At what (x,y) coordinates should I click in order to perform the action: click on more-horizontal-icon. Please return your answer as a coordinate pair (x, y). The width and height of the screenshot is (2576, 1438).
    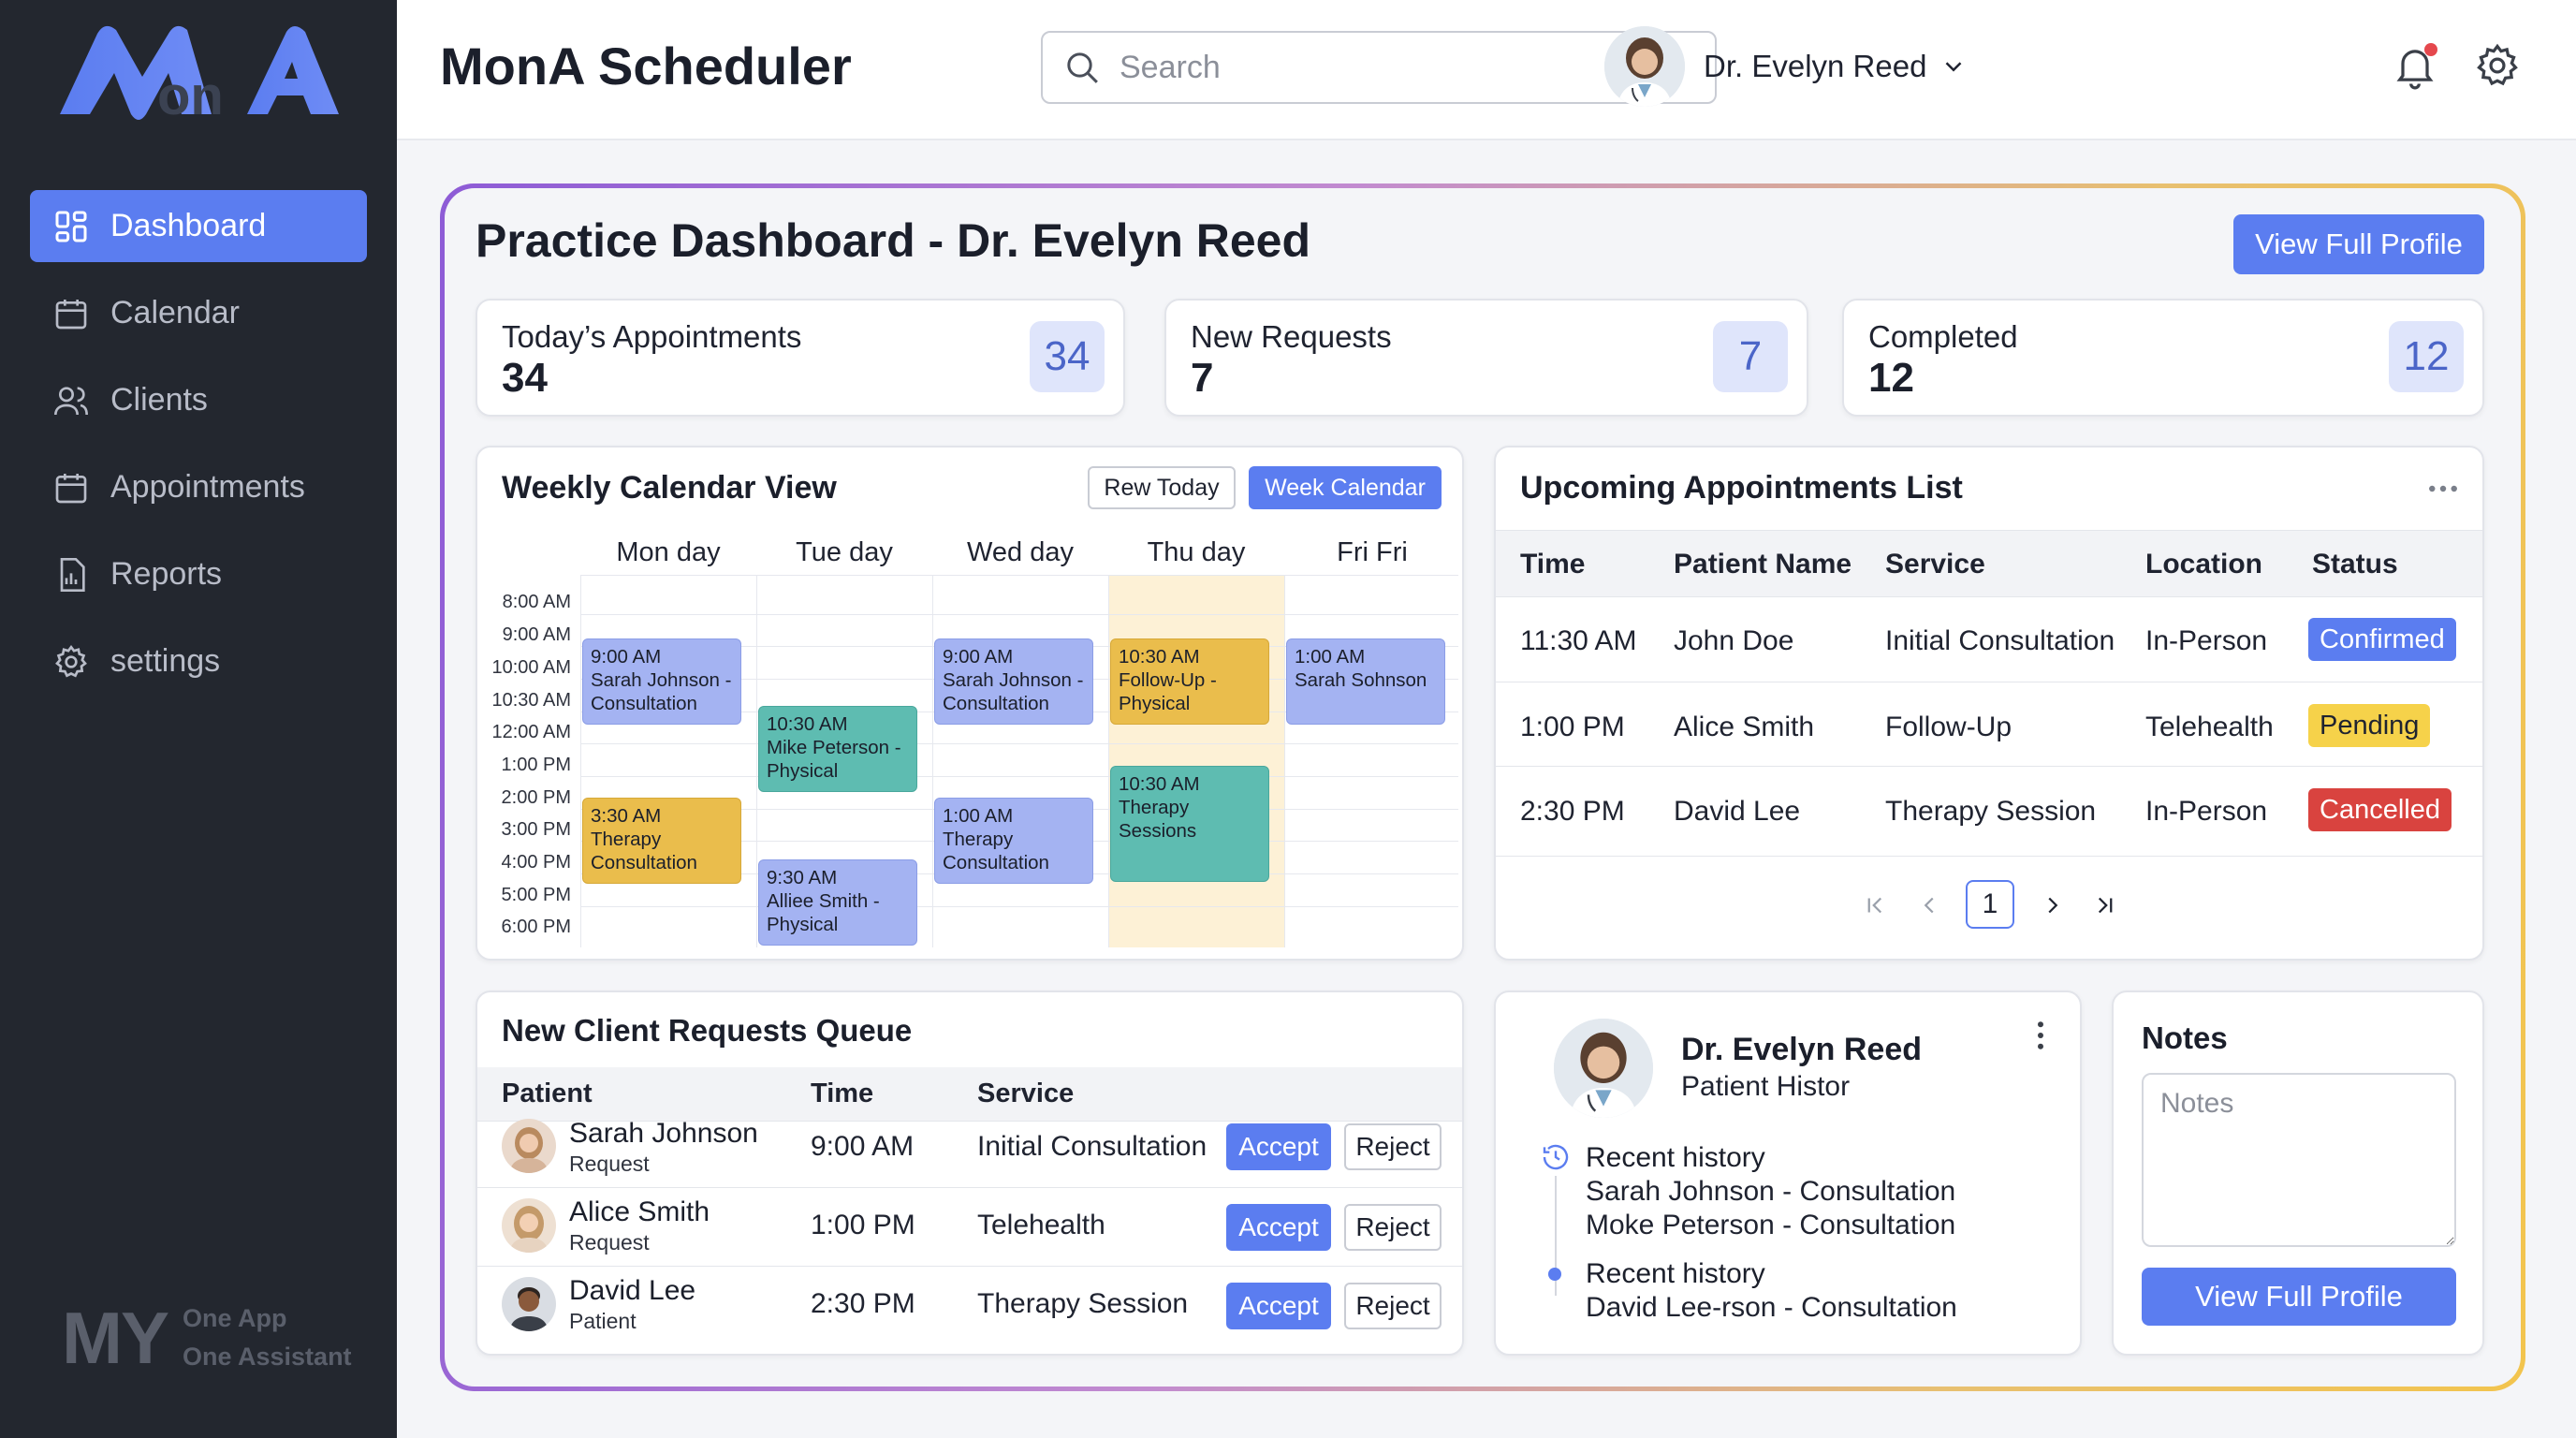
    Looking at the image, I should click on (2443, 488).